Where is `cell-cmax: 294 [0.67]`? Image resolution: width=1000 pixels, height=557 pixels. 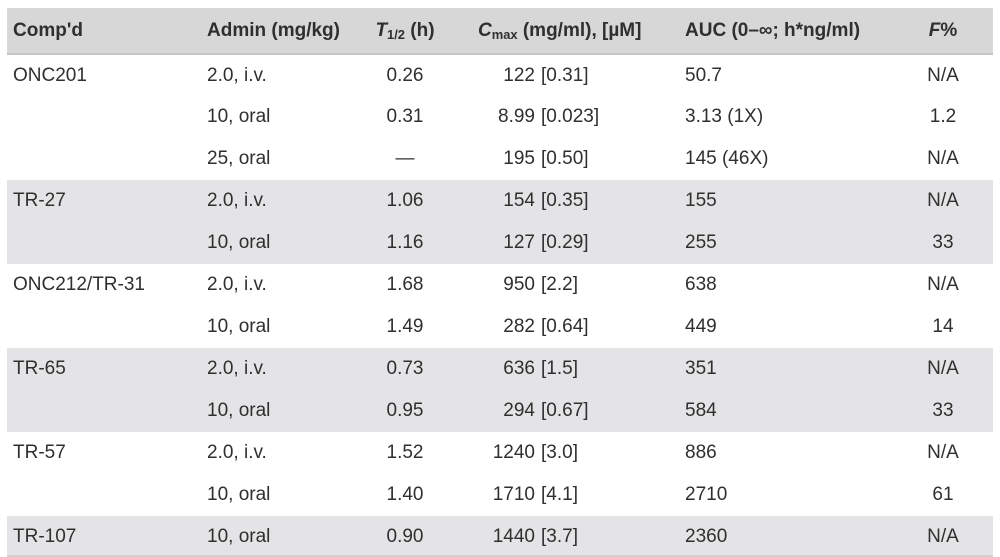 cell-cmax: 294 [0.67] is located at coordinates (558, 411).